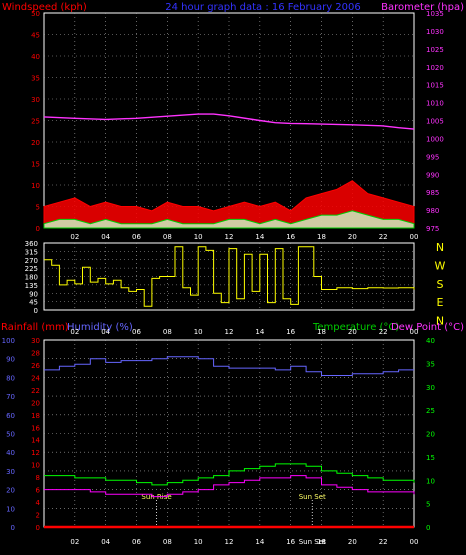 The height and width of the screenshot is (555, 466). What do you see at coordinates (38, 516) in the screenshot?
I see `rainfall-y-tick-label: 2` at bounding box center [38, 516].